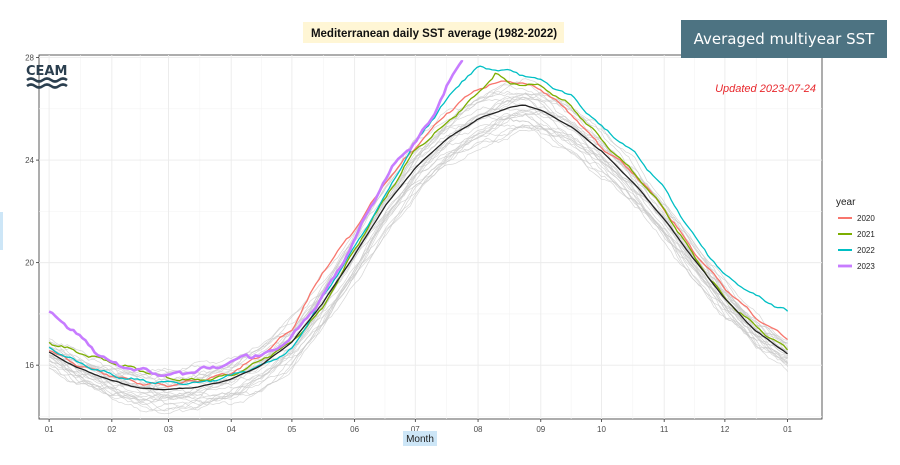 The width and height of the screenshot is (900, 465). Describe the element at coordinates (866, 250) in the screenshot. I see `legend-label-2022: 2022` at that location.